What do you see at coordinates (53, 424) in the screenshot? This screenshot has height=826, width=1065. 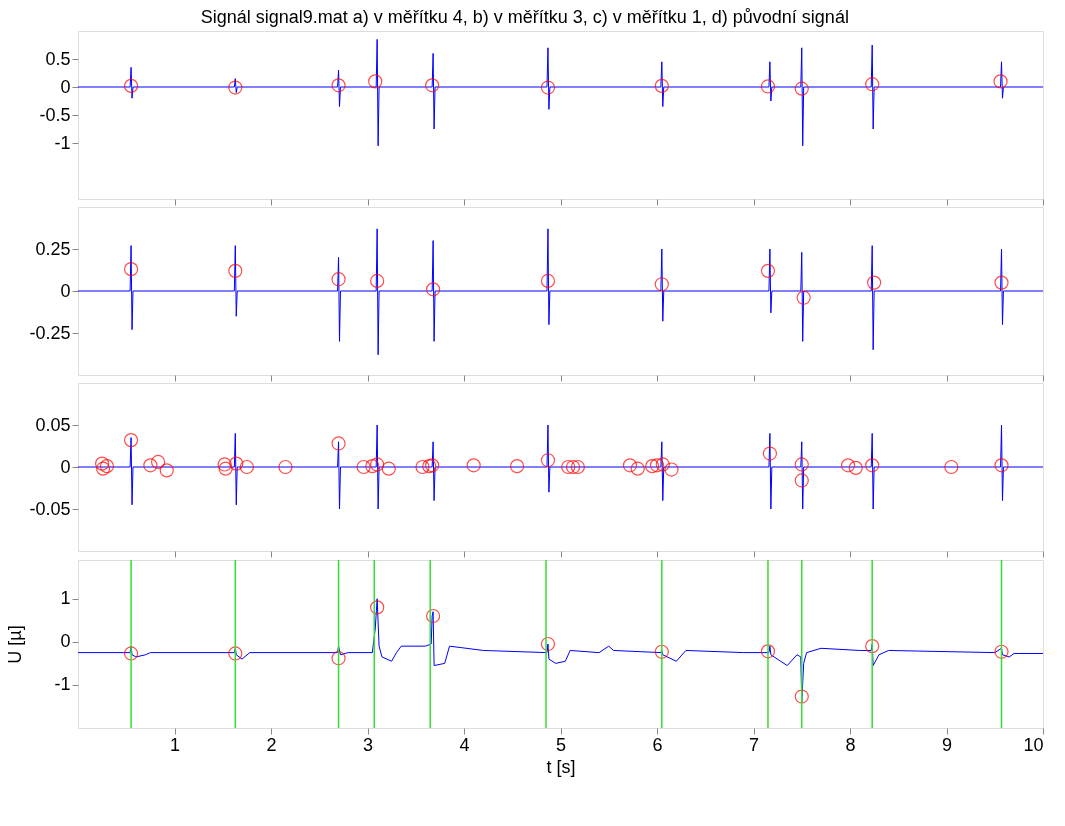 I see `y-tick-label: 0.05` at bounding box center [53, 424].